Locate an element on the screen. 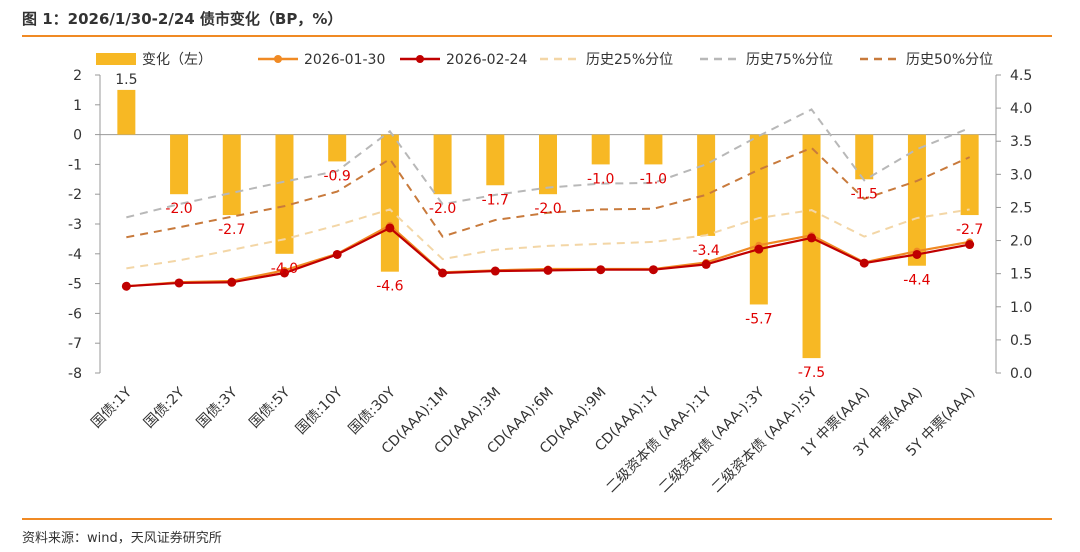  legend-label: 历史25%分位 is located at coordinates (629, 60).